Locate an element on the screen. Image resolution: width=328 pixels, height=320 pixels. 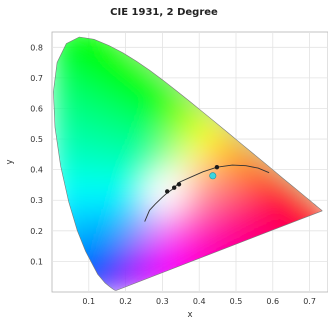
x-tick-label-1: 0.2 is located at coordinates (125, 301).